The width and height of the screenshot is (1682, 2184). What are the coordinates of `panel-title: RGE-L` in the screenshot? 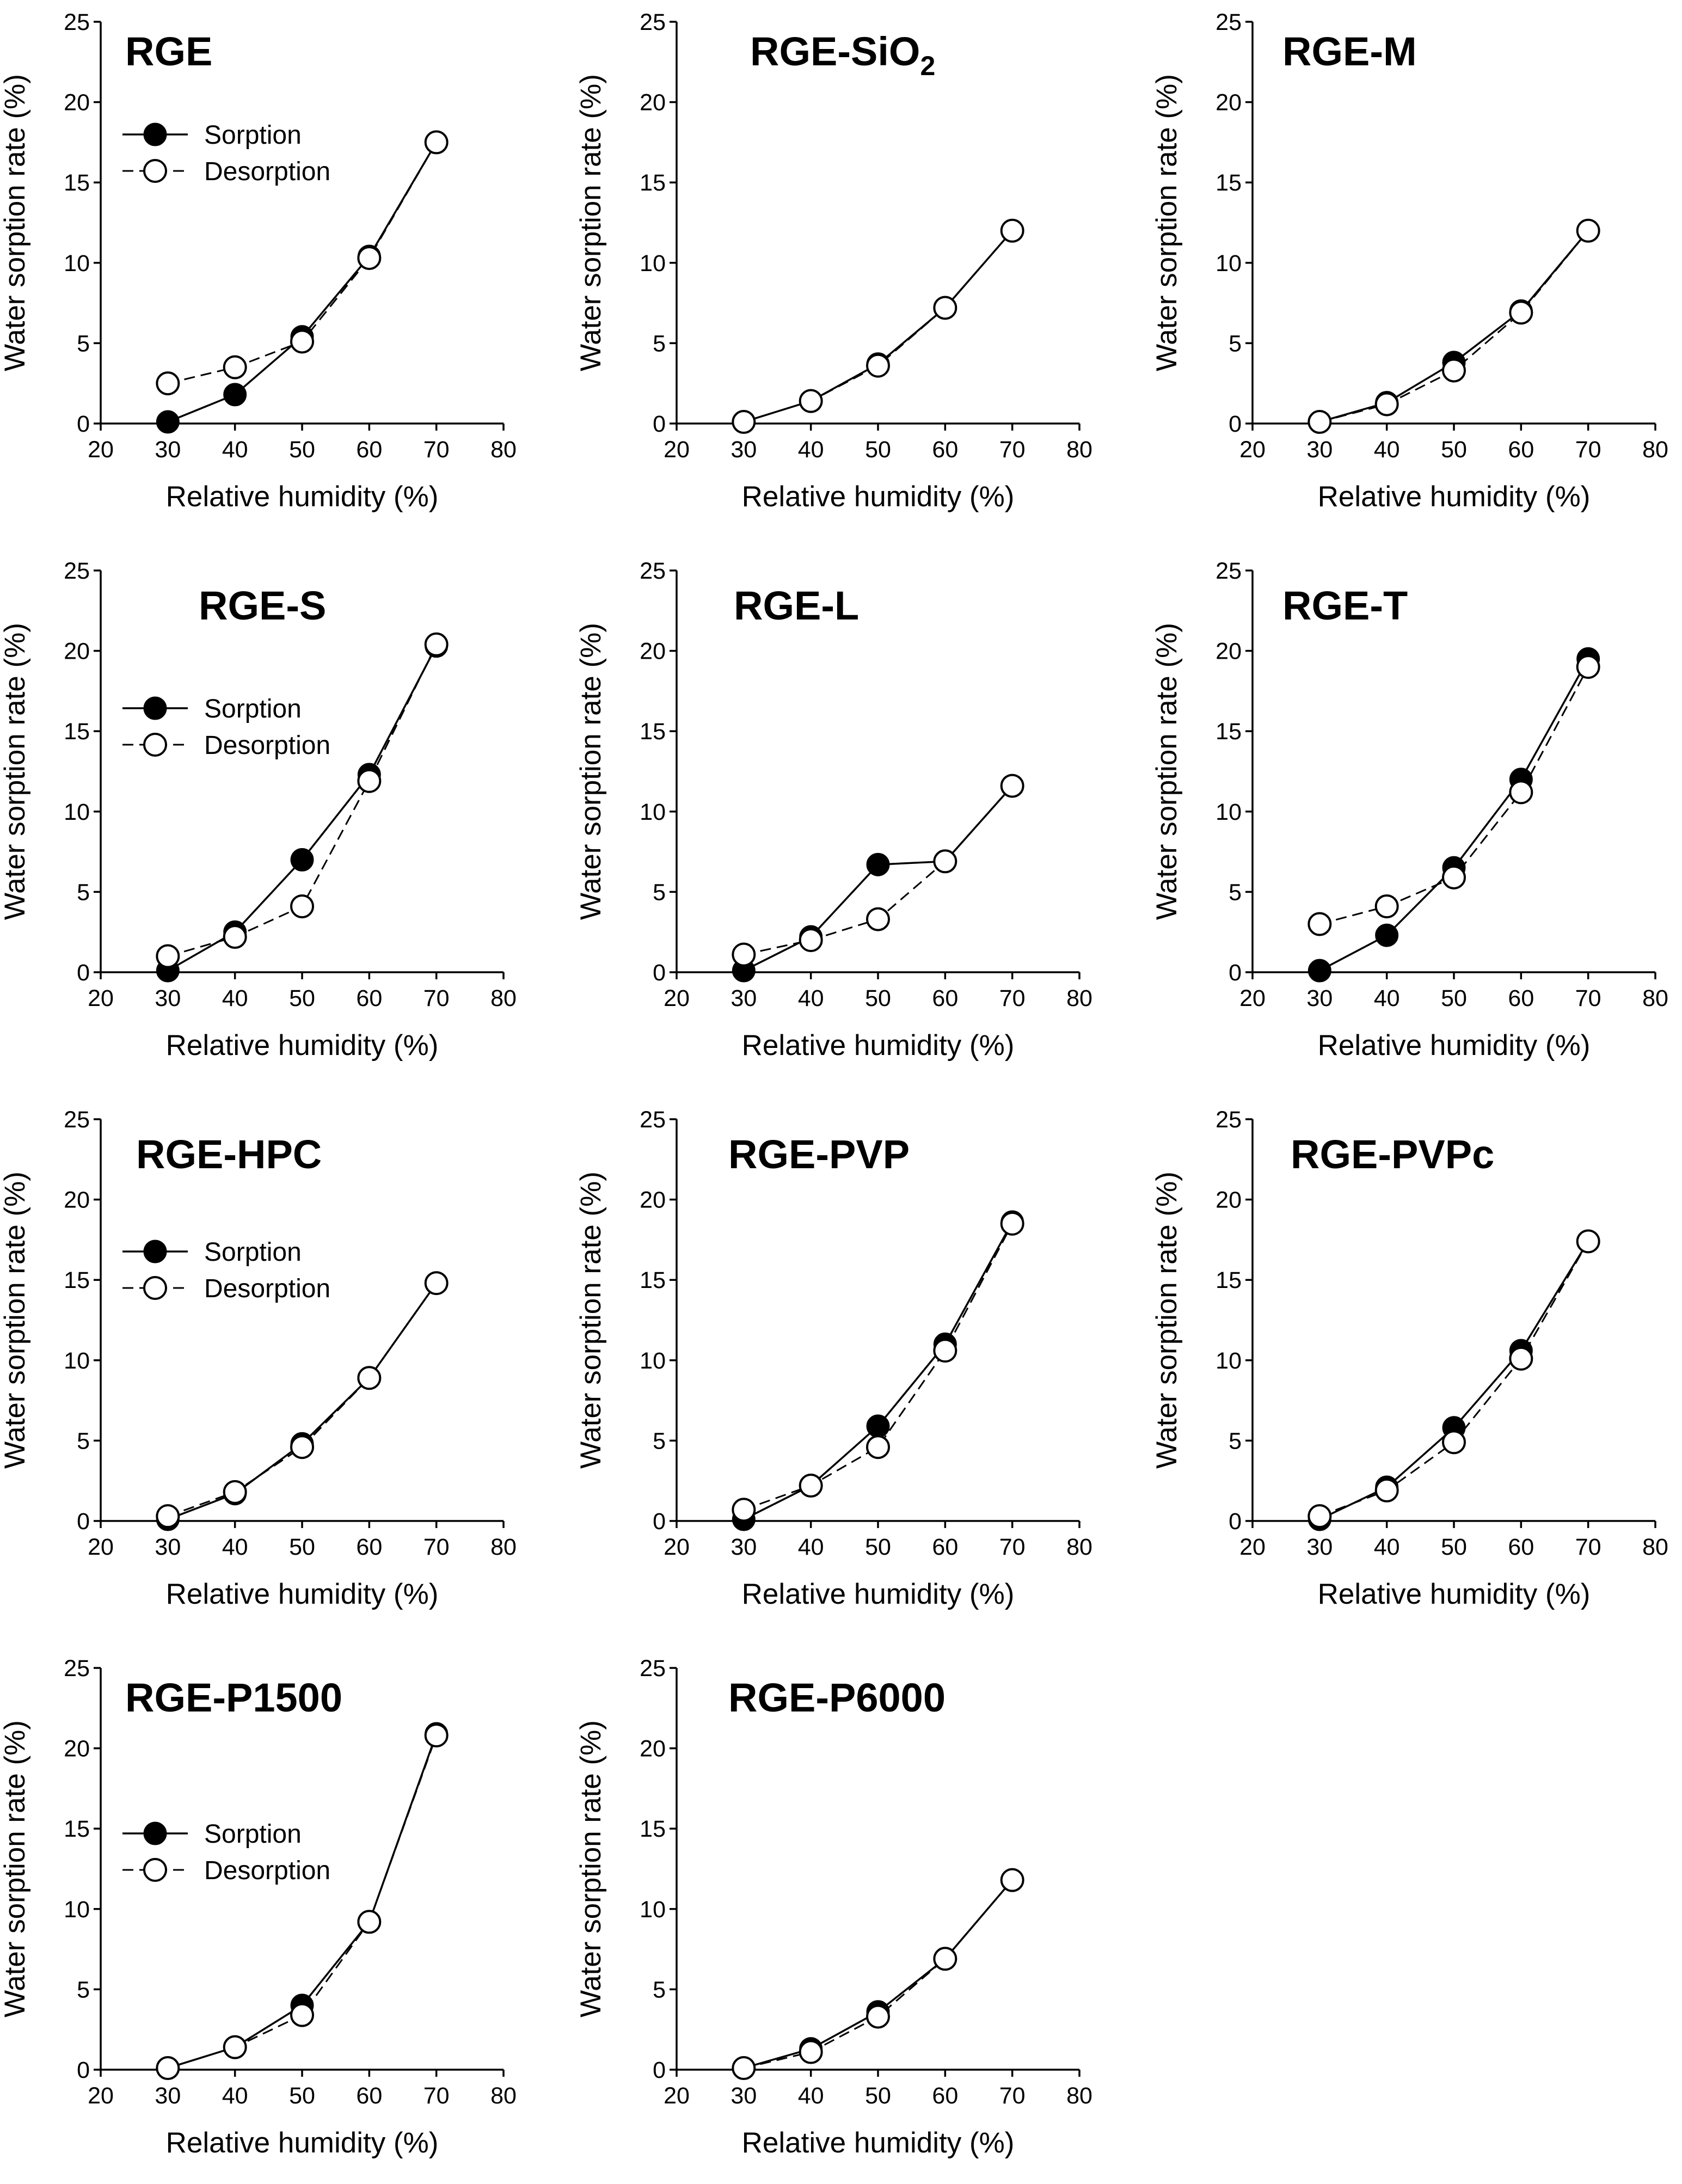 It's located at (796, 605).